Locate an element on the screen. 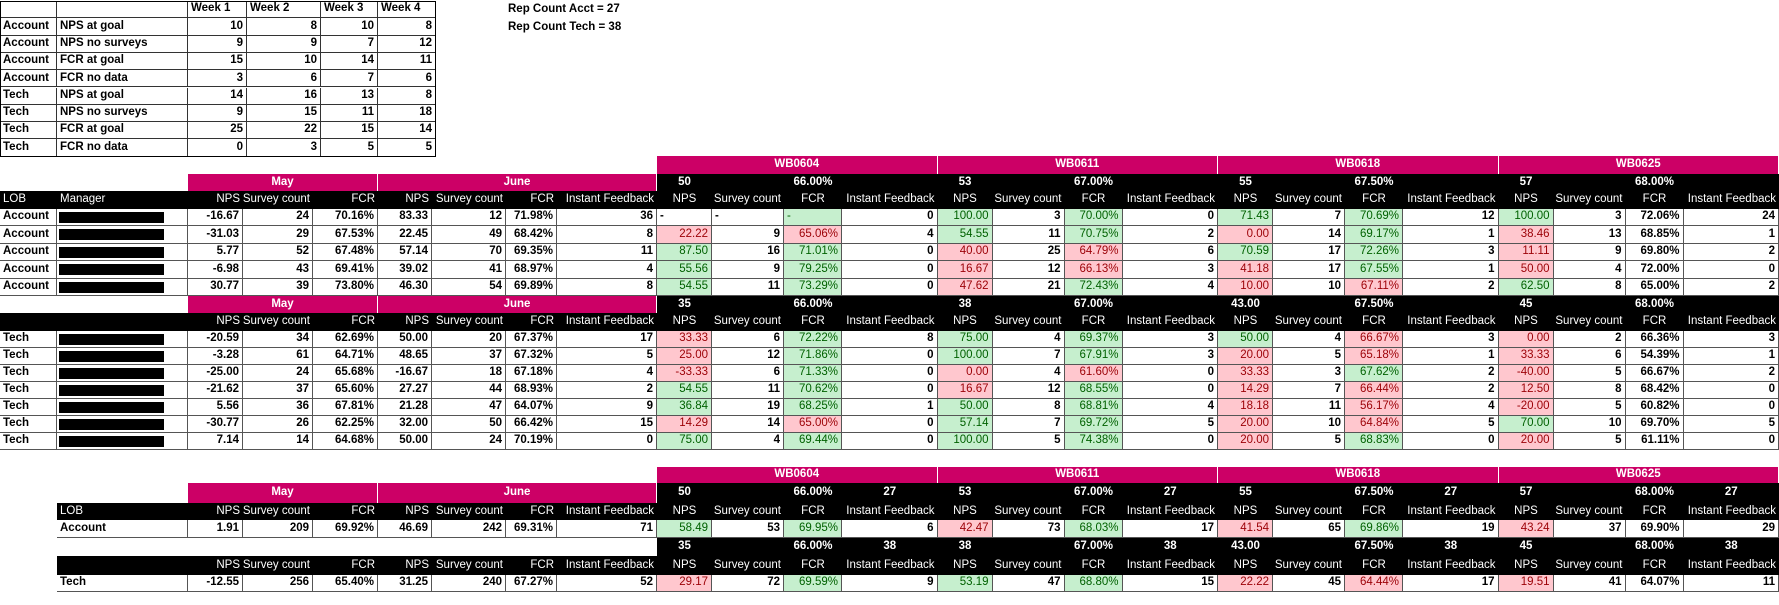 Image resolution: width=1779 pixels, height=605 pixels. top-table-value: 13 is located at coordinates (349, 96).